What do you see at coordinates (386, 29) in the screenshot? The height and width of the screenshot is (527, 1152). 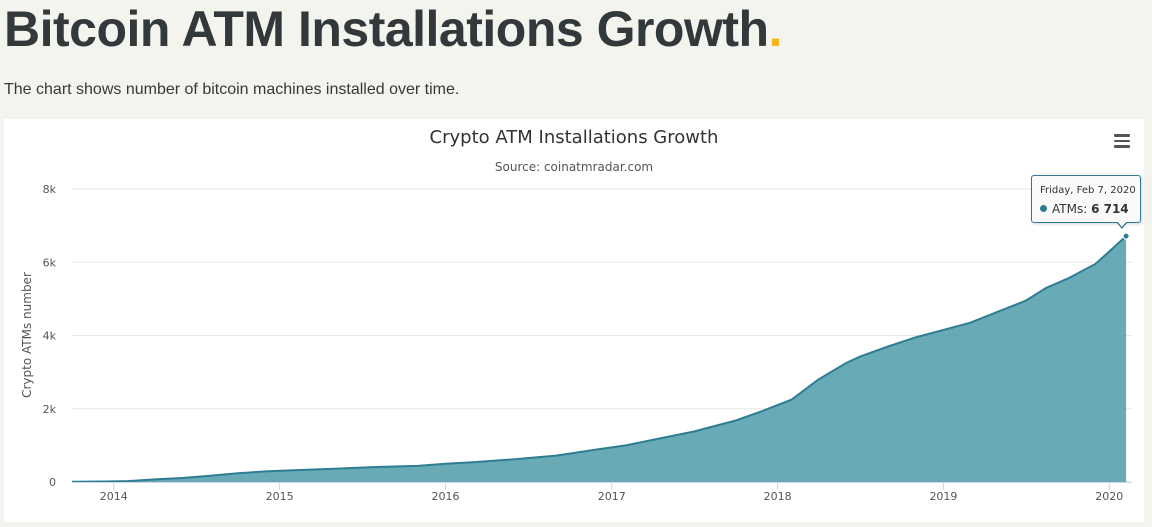 I see `page-title-text: Bitcoin ATM Installations Growth` at bounding box center [386, 29].